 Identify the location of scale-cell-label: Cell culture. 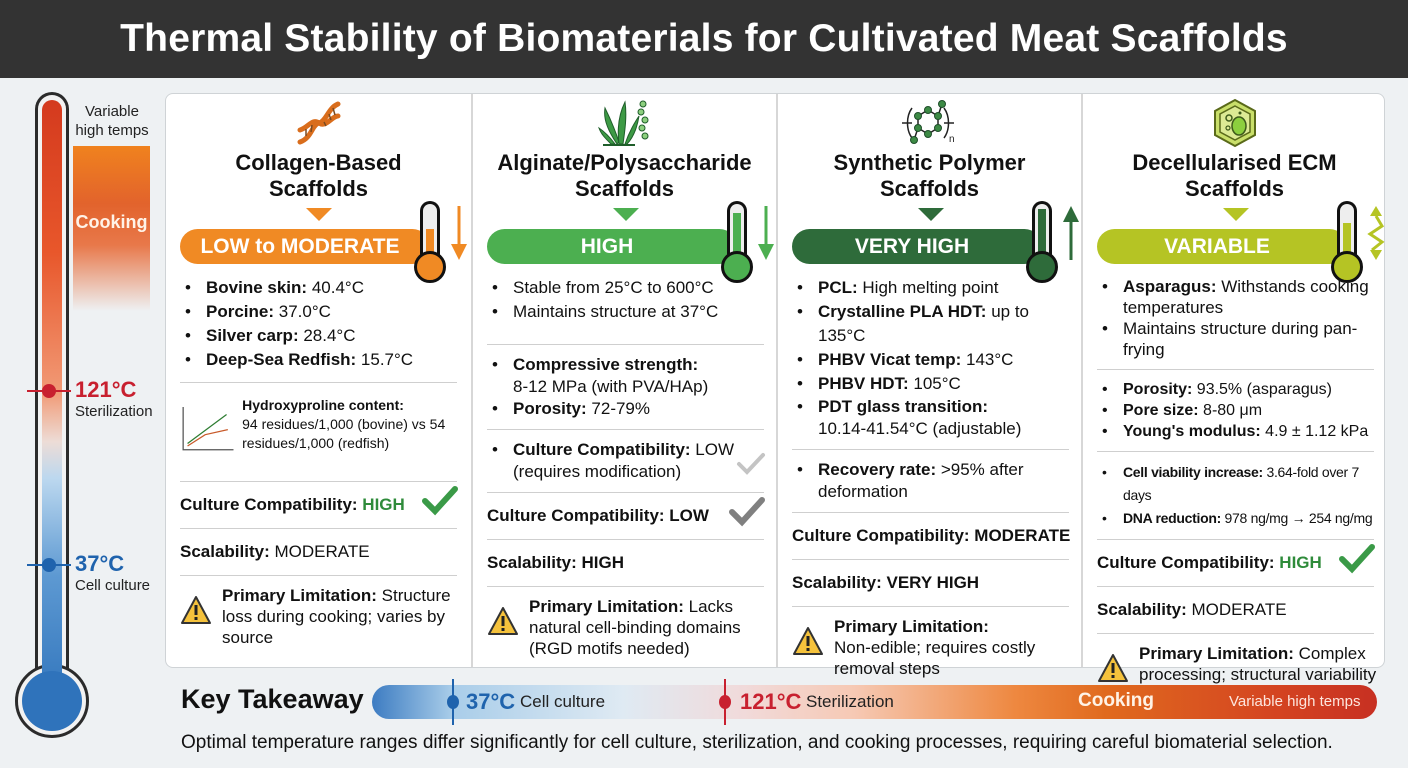
(563, 701).